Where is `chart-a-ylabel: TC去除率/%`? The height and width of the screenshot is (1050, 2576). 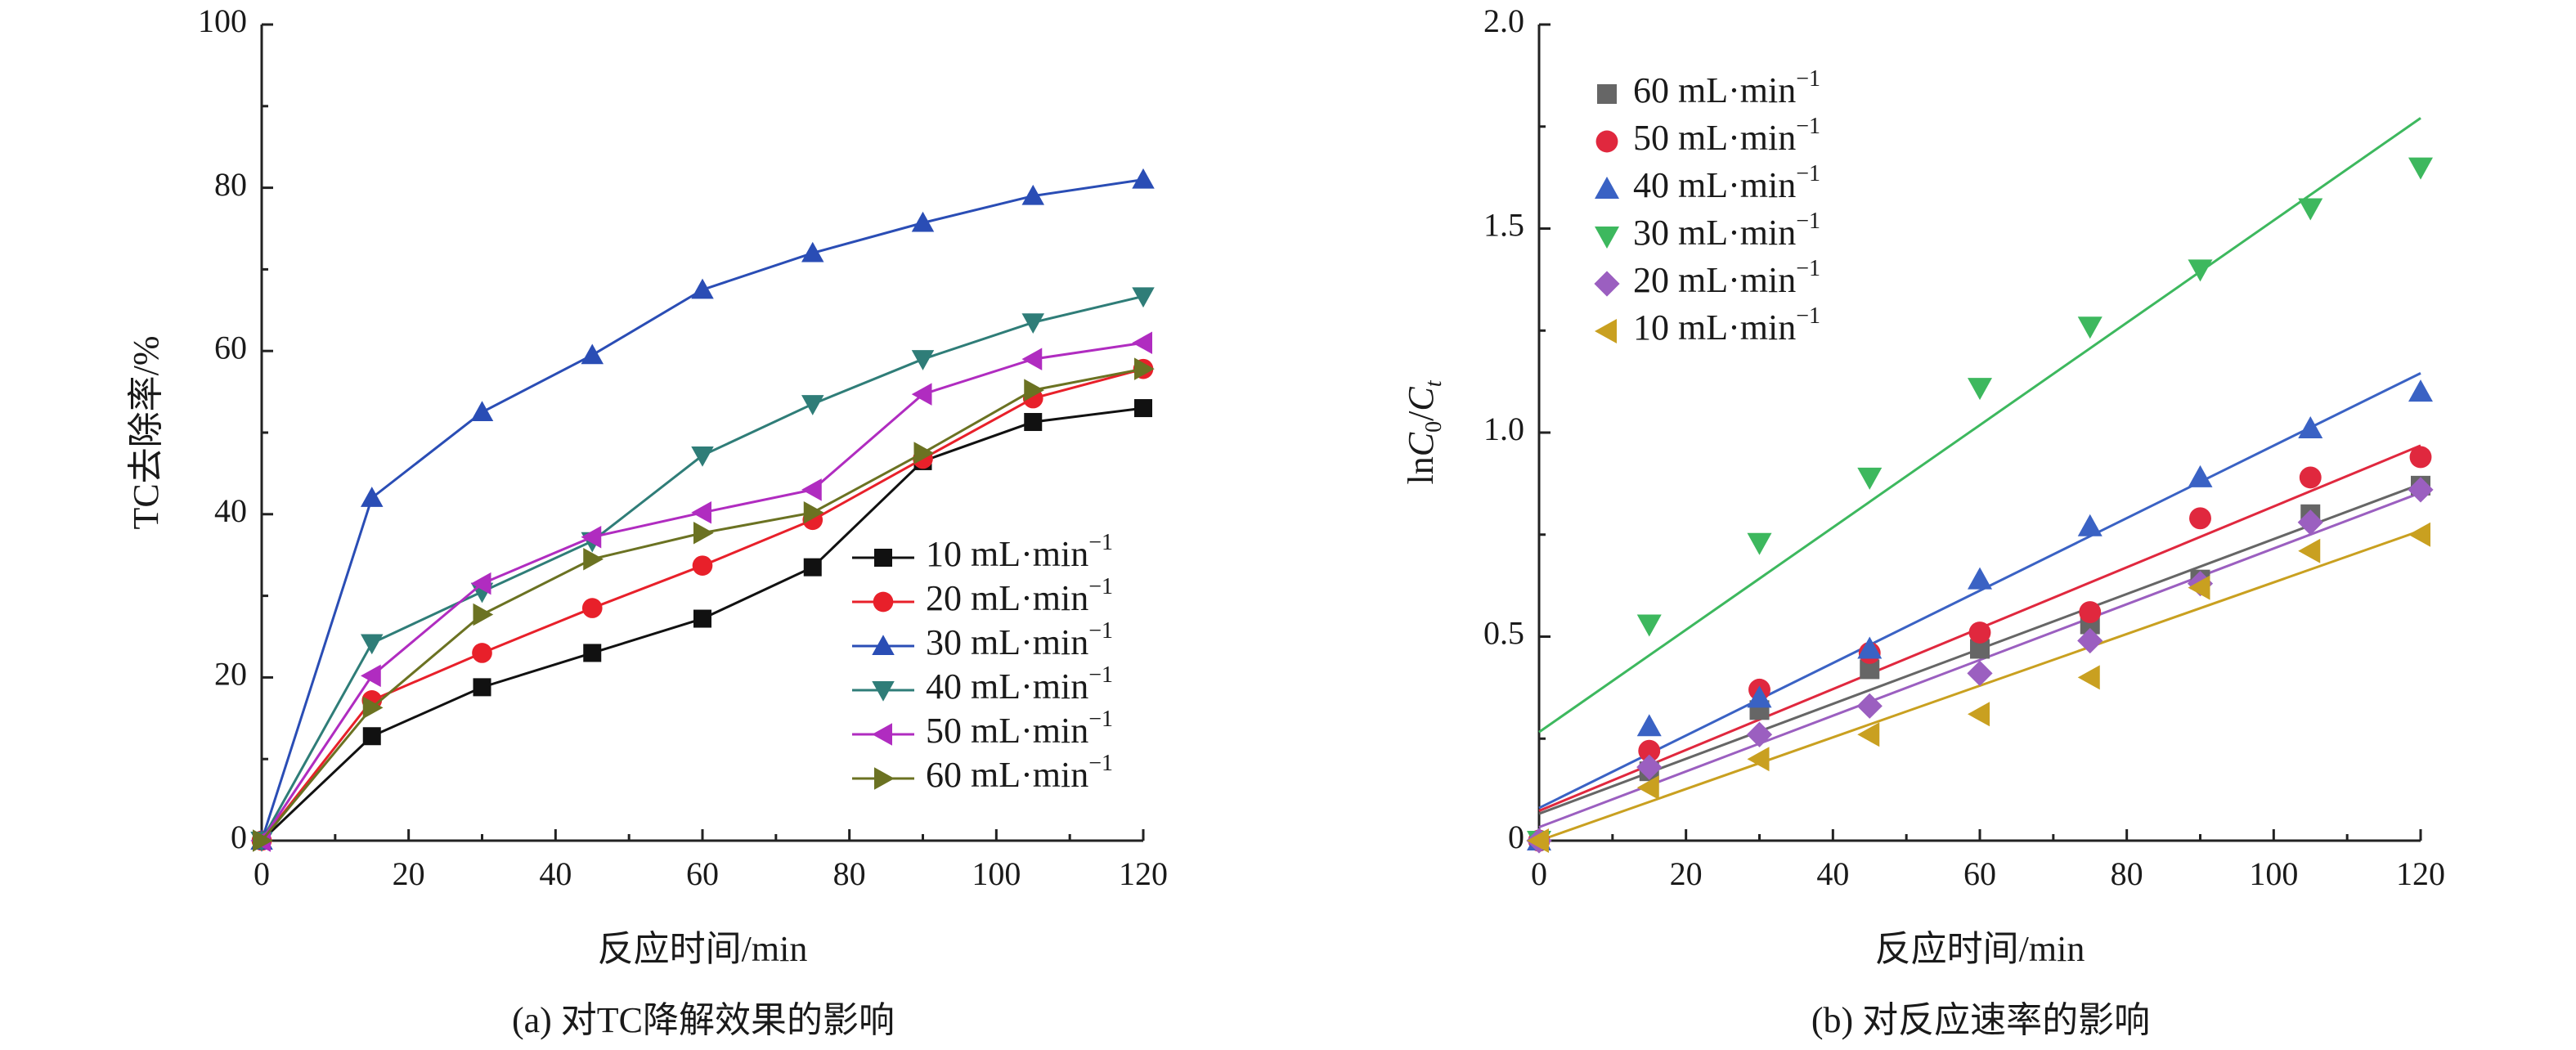 chart-a-ylabel: TC去除率/% is located at coordinates (146, 432).